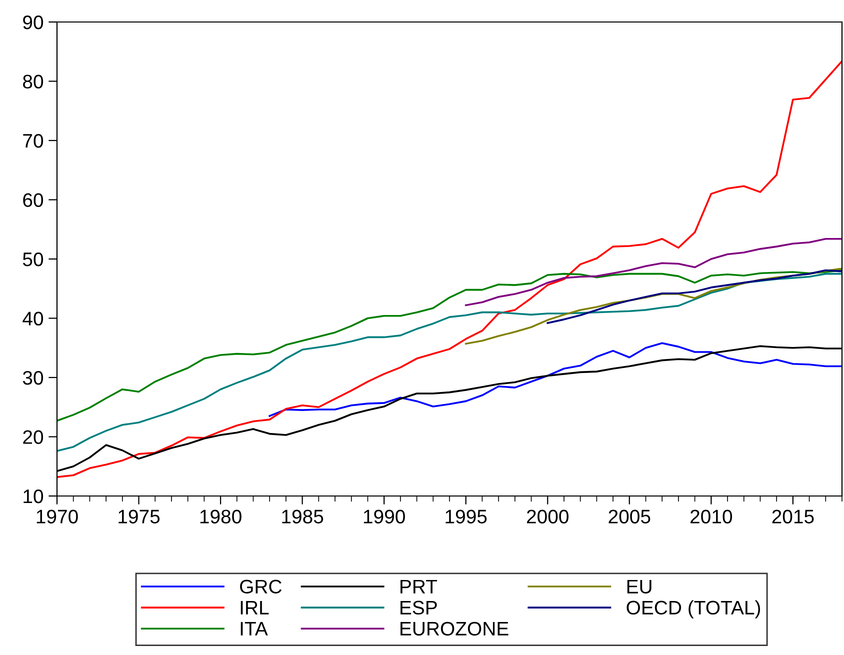 This screenshot has width=844, height=655. Describe the element at coordinates (221, 517) in the screenshot. I see `x-tick-label: 1980` at that location.